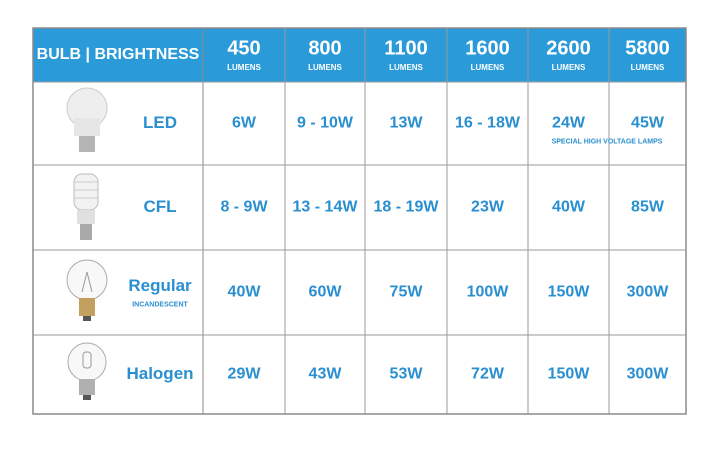 Image resolution: width=720 pixels, height=450 pixels. I want to click on lumen-value: 800, so click(324, 48).